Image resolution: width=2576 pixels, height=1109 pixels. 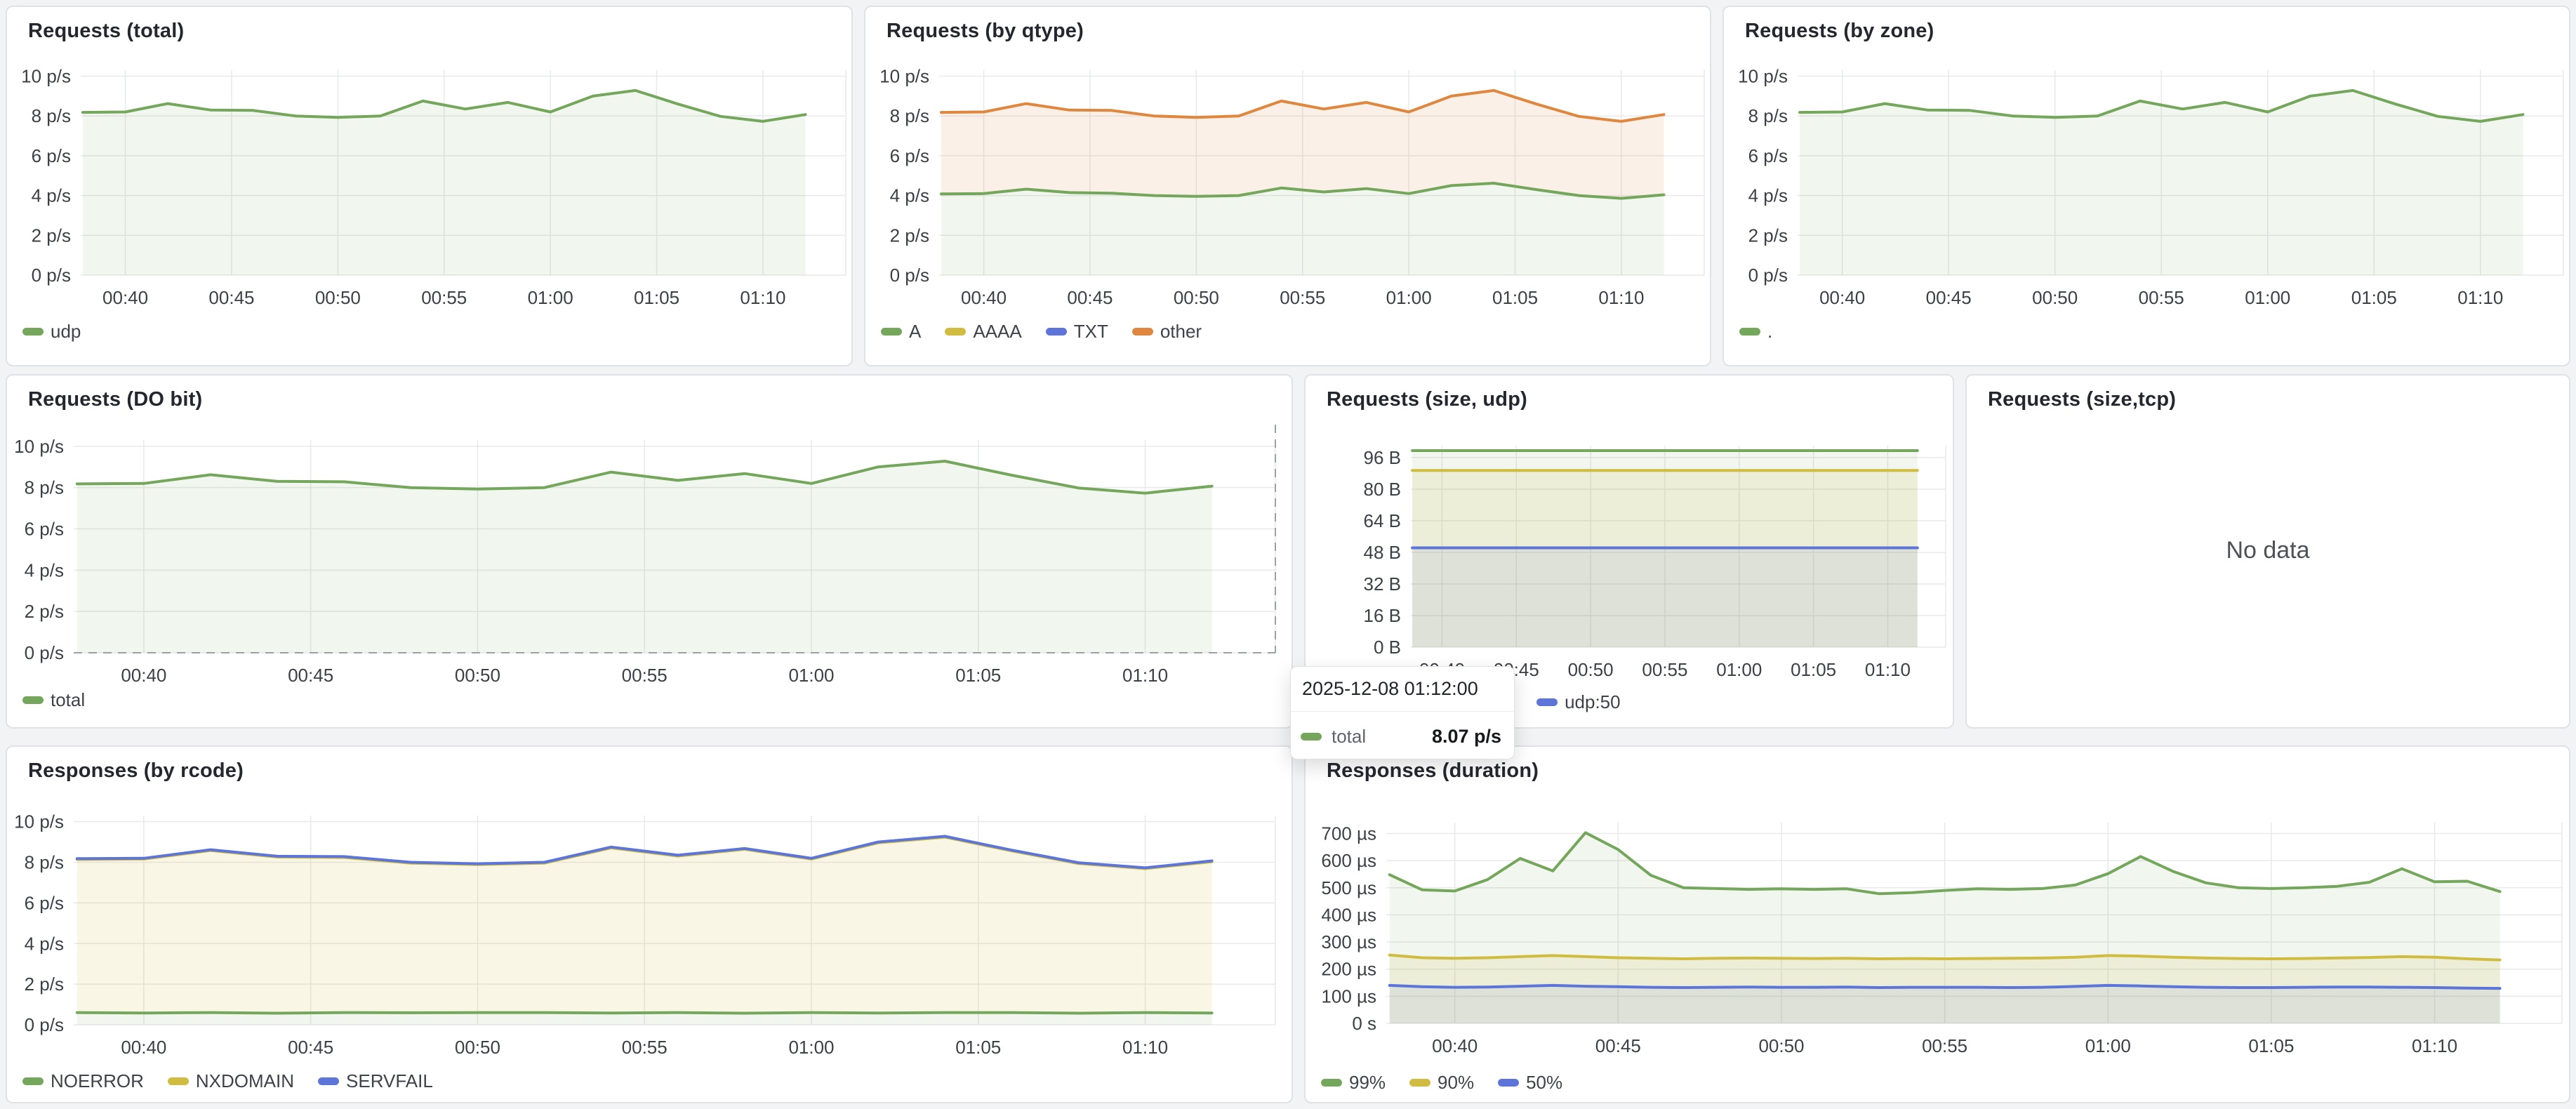 I want to click on series-50%-area, so click(x=1944, y=1004).